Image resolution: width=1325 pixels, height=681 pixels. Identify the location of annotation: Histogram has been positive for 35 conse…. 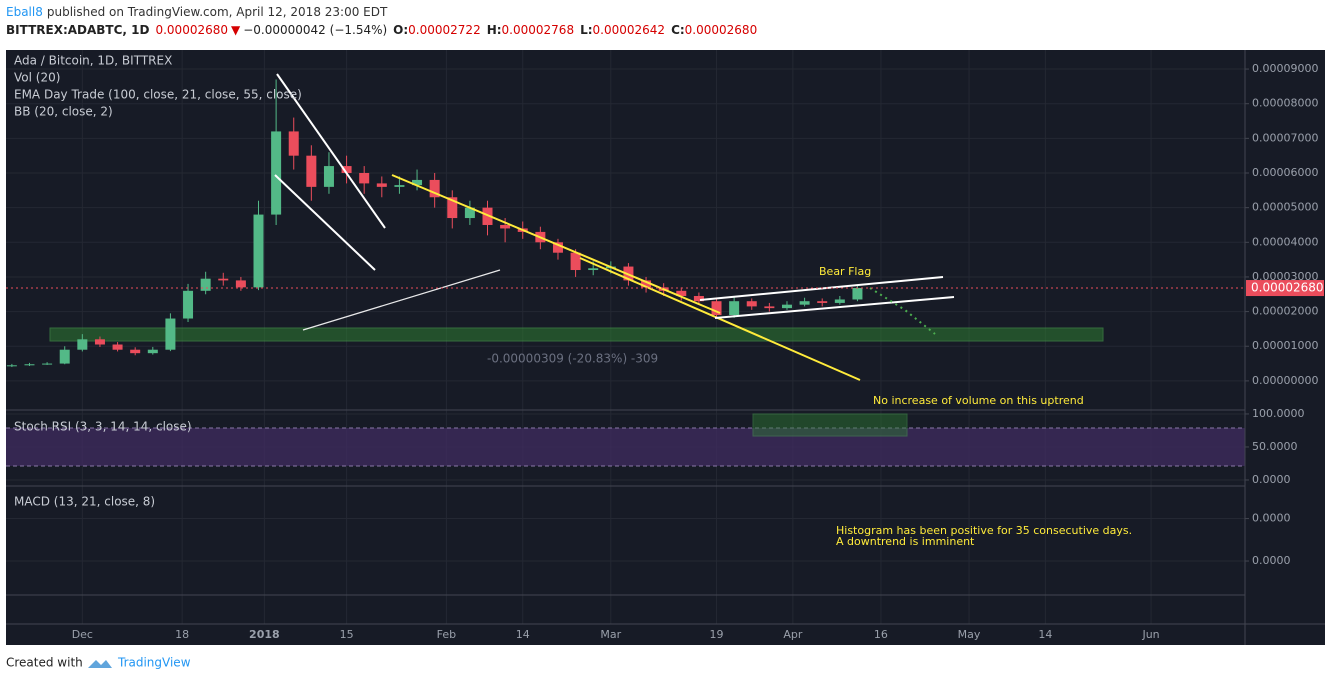
(984, 530).